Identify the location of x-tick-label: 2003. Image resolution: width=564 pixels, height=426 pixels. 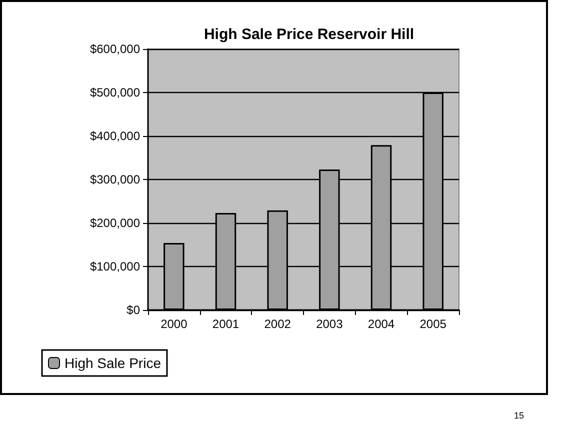
(330, 324).